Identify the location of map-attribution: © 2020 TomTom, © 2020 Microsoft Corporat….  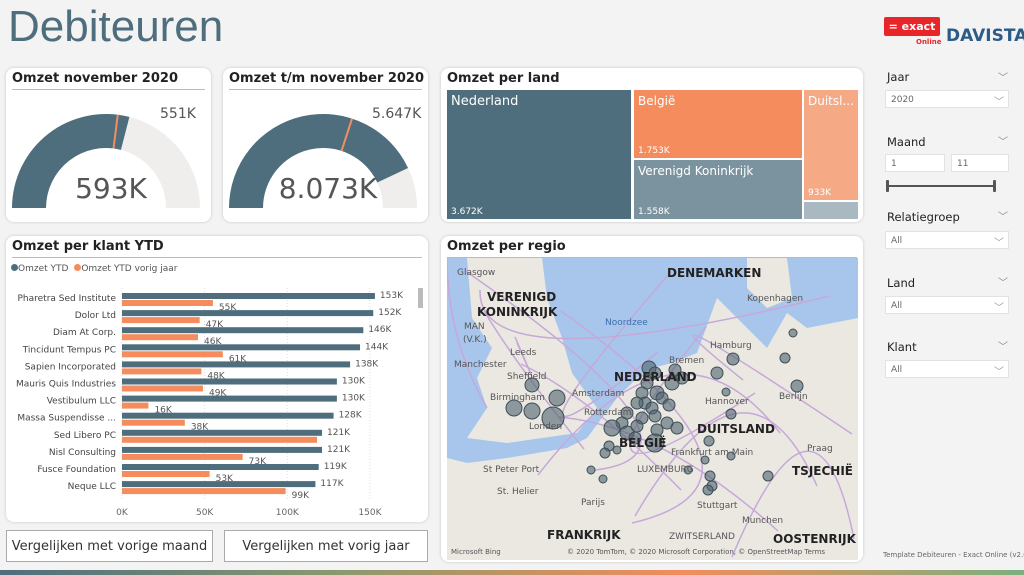
(696, 552).